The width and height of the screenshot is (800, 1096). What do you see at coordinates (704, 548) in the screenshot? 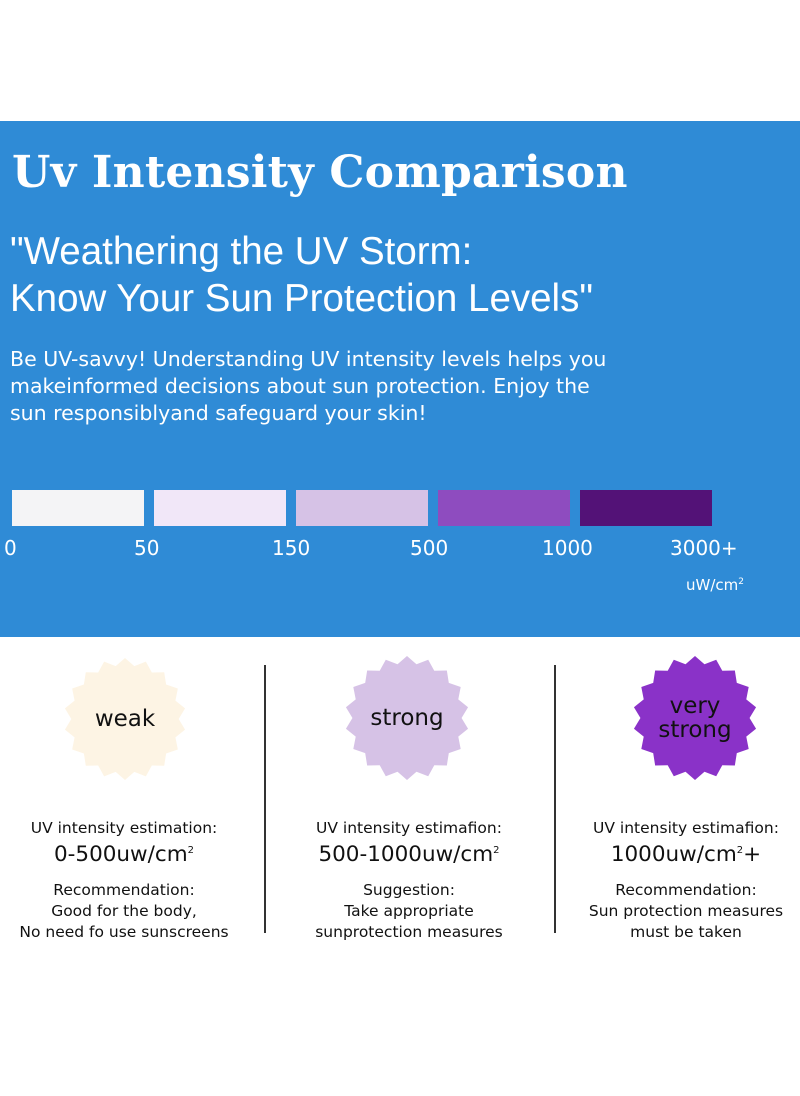
I see `scale-tick-3000: 3000+` at bounding box center [704, 548].